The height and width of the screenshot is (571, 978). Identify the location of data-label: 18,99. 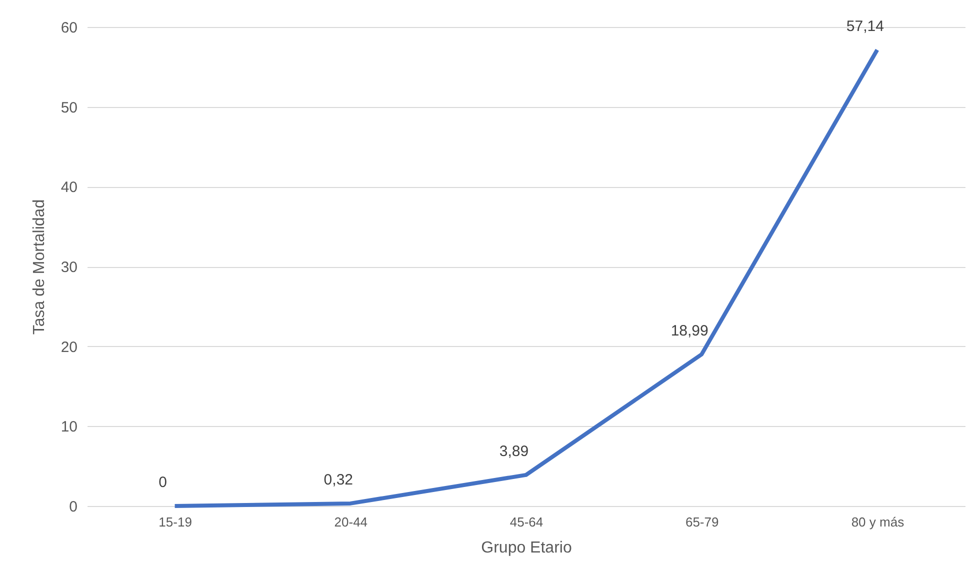
(689, 331).